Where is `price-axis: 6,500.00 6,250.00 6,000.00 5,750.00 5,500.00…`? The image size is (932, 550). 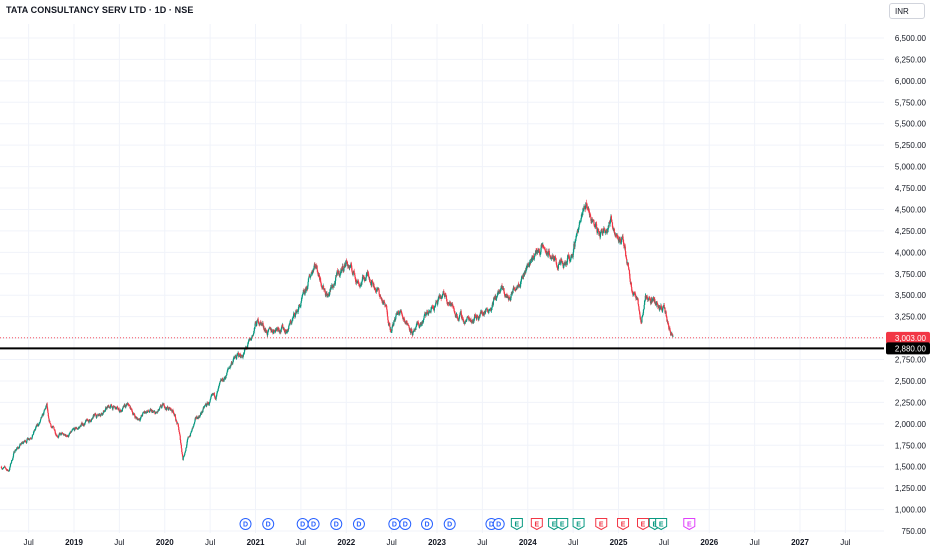
price-axis: 6,500.00 6,250.00 6,000.00 5,750.00 5,500.00… is located at coordinates (908, 285).